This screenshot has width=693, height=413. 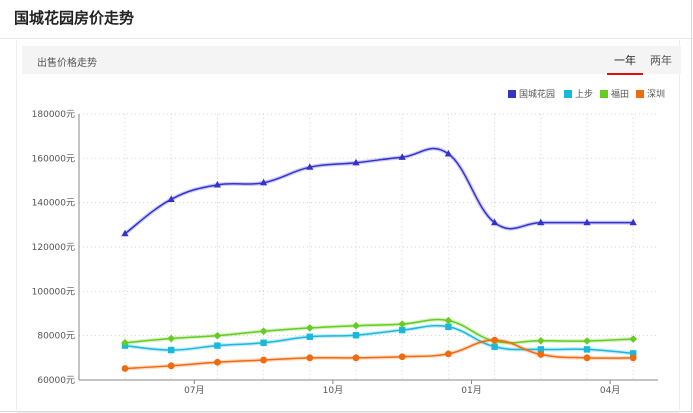 What do you see at coordinates (346, 38) in the screenshot?
I see `title-divider` at bounding box center [346, 38].